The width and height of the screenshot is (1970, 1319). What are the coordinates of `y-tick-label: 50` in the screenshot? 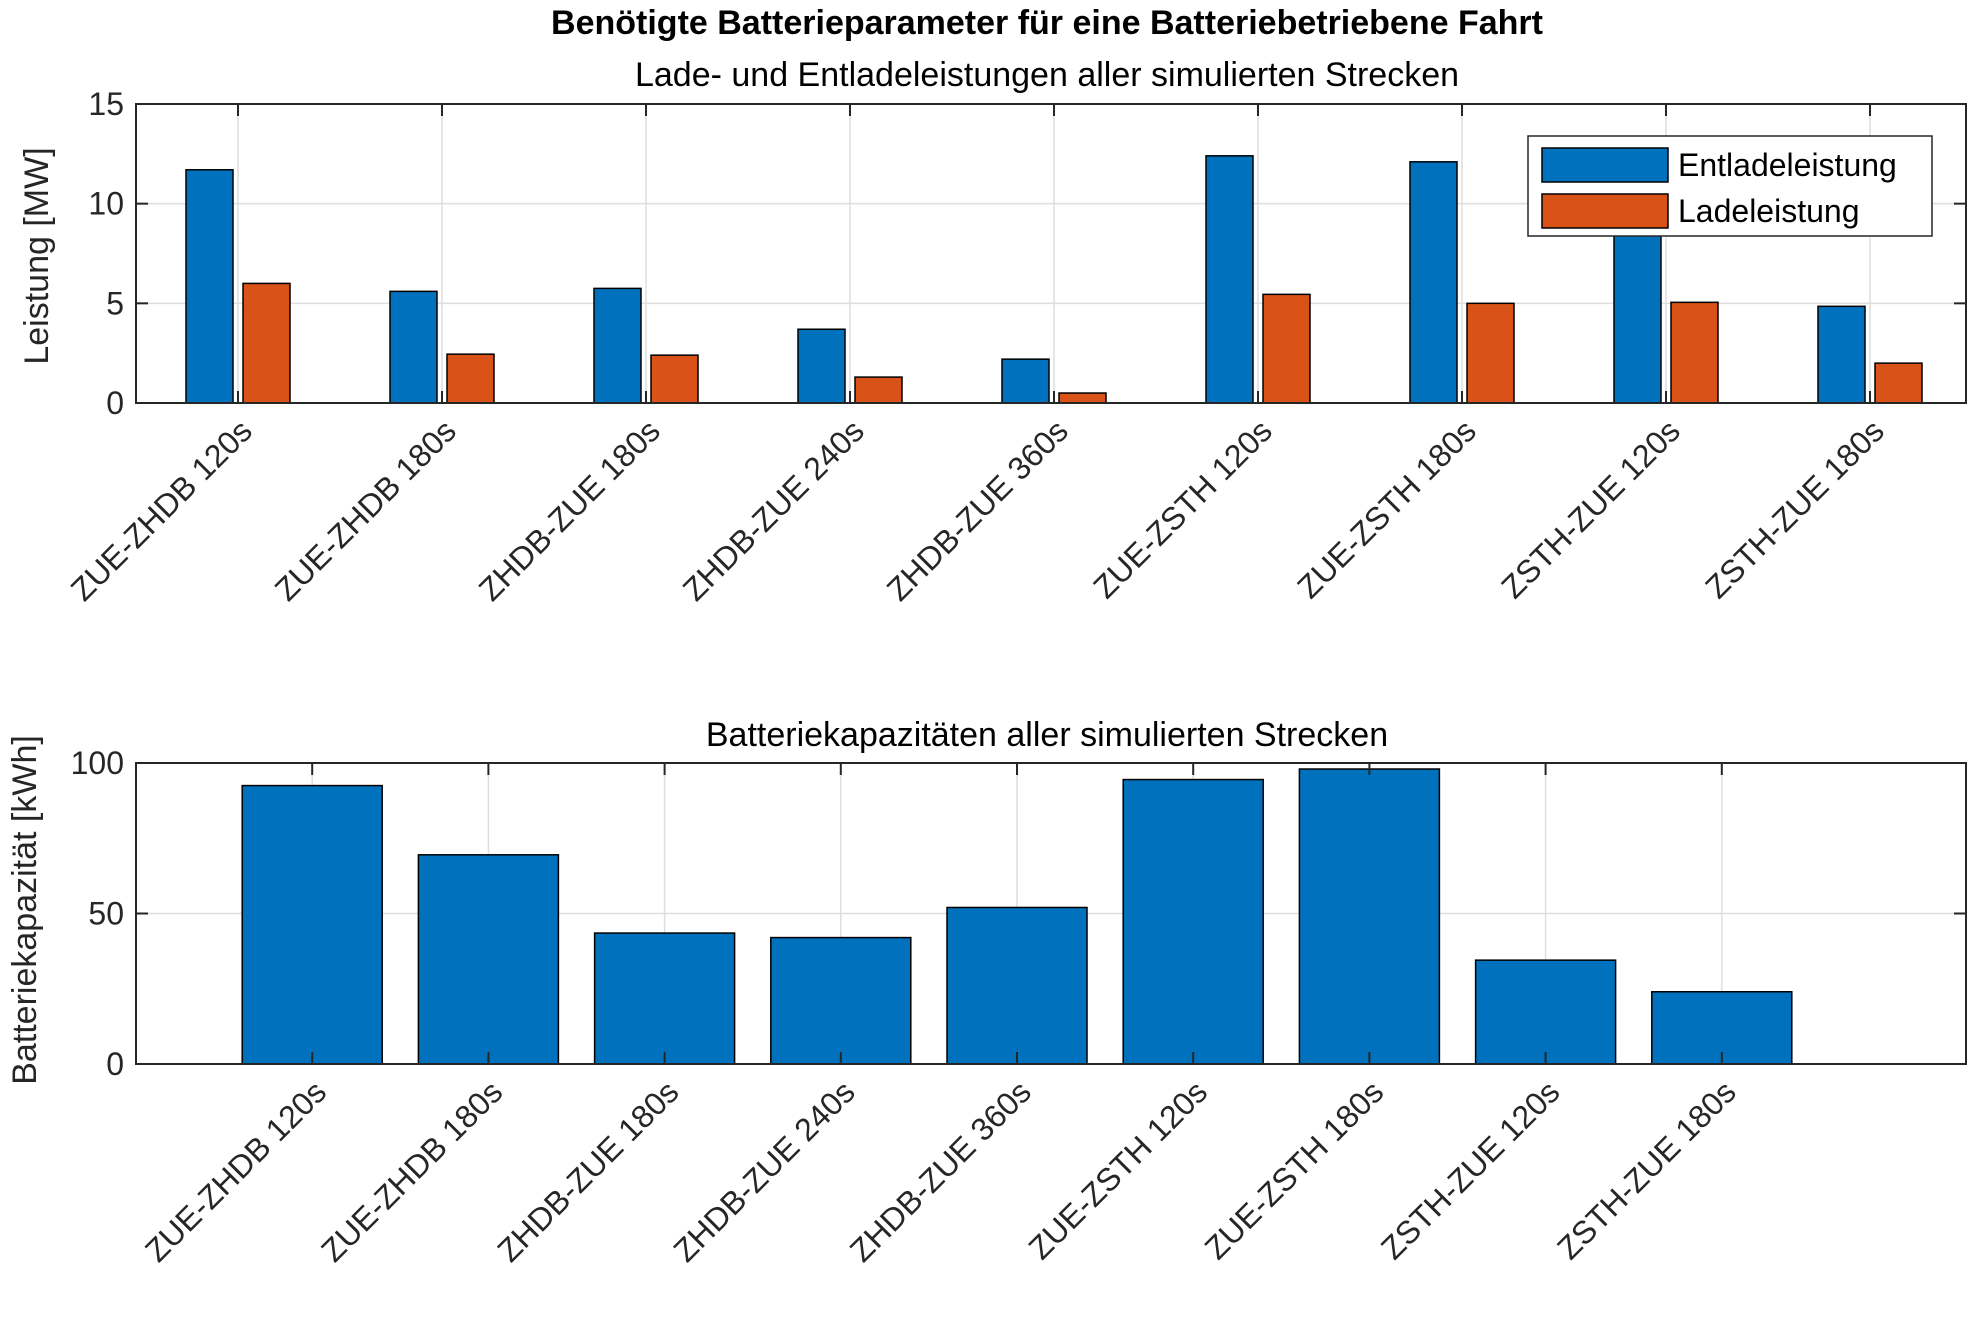 It's located at (106, 914).